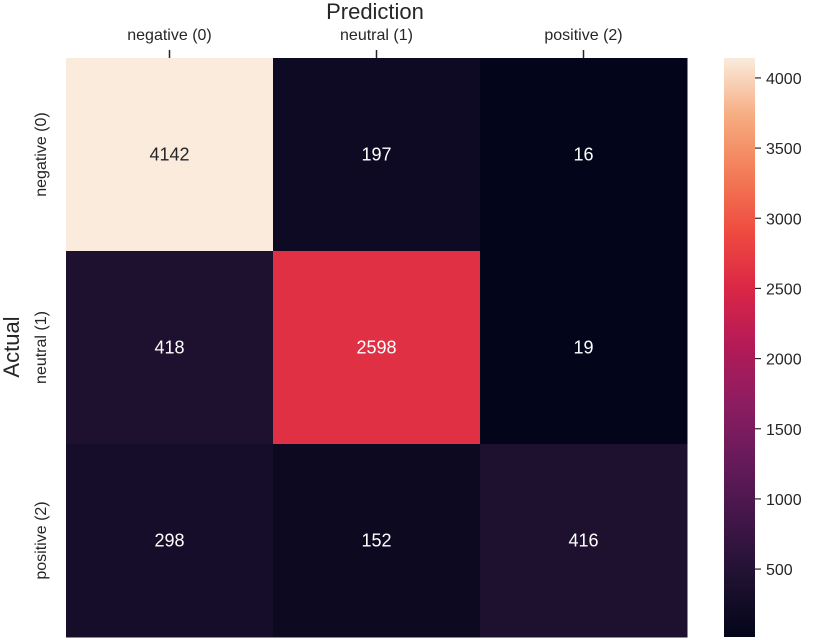 This screenshot has height=640, width=819. I want to click on y-tick-label: neutral (1), so click(41, 347).